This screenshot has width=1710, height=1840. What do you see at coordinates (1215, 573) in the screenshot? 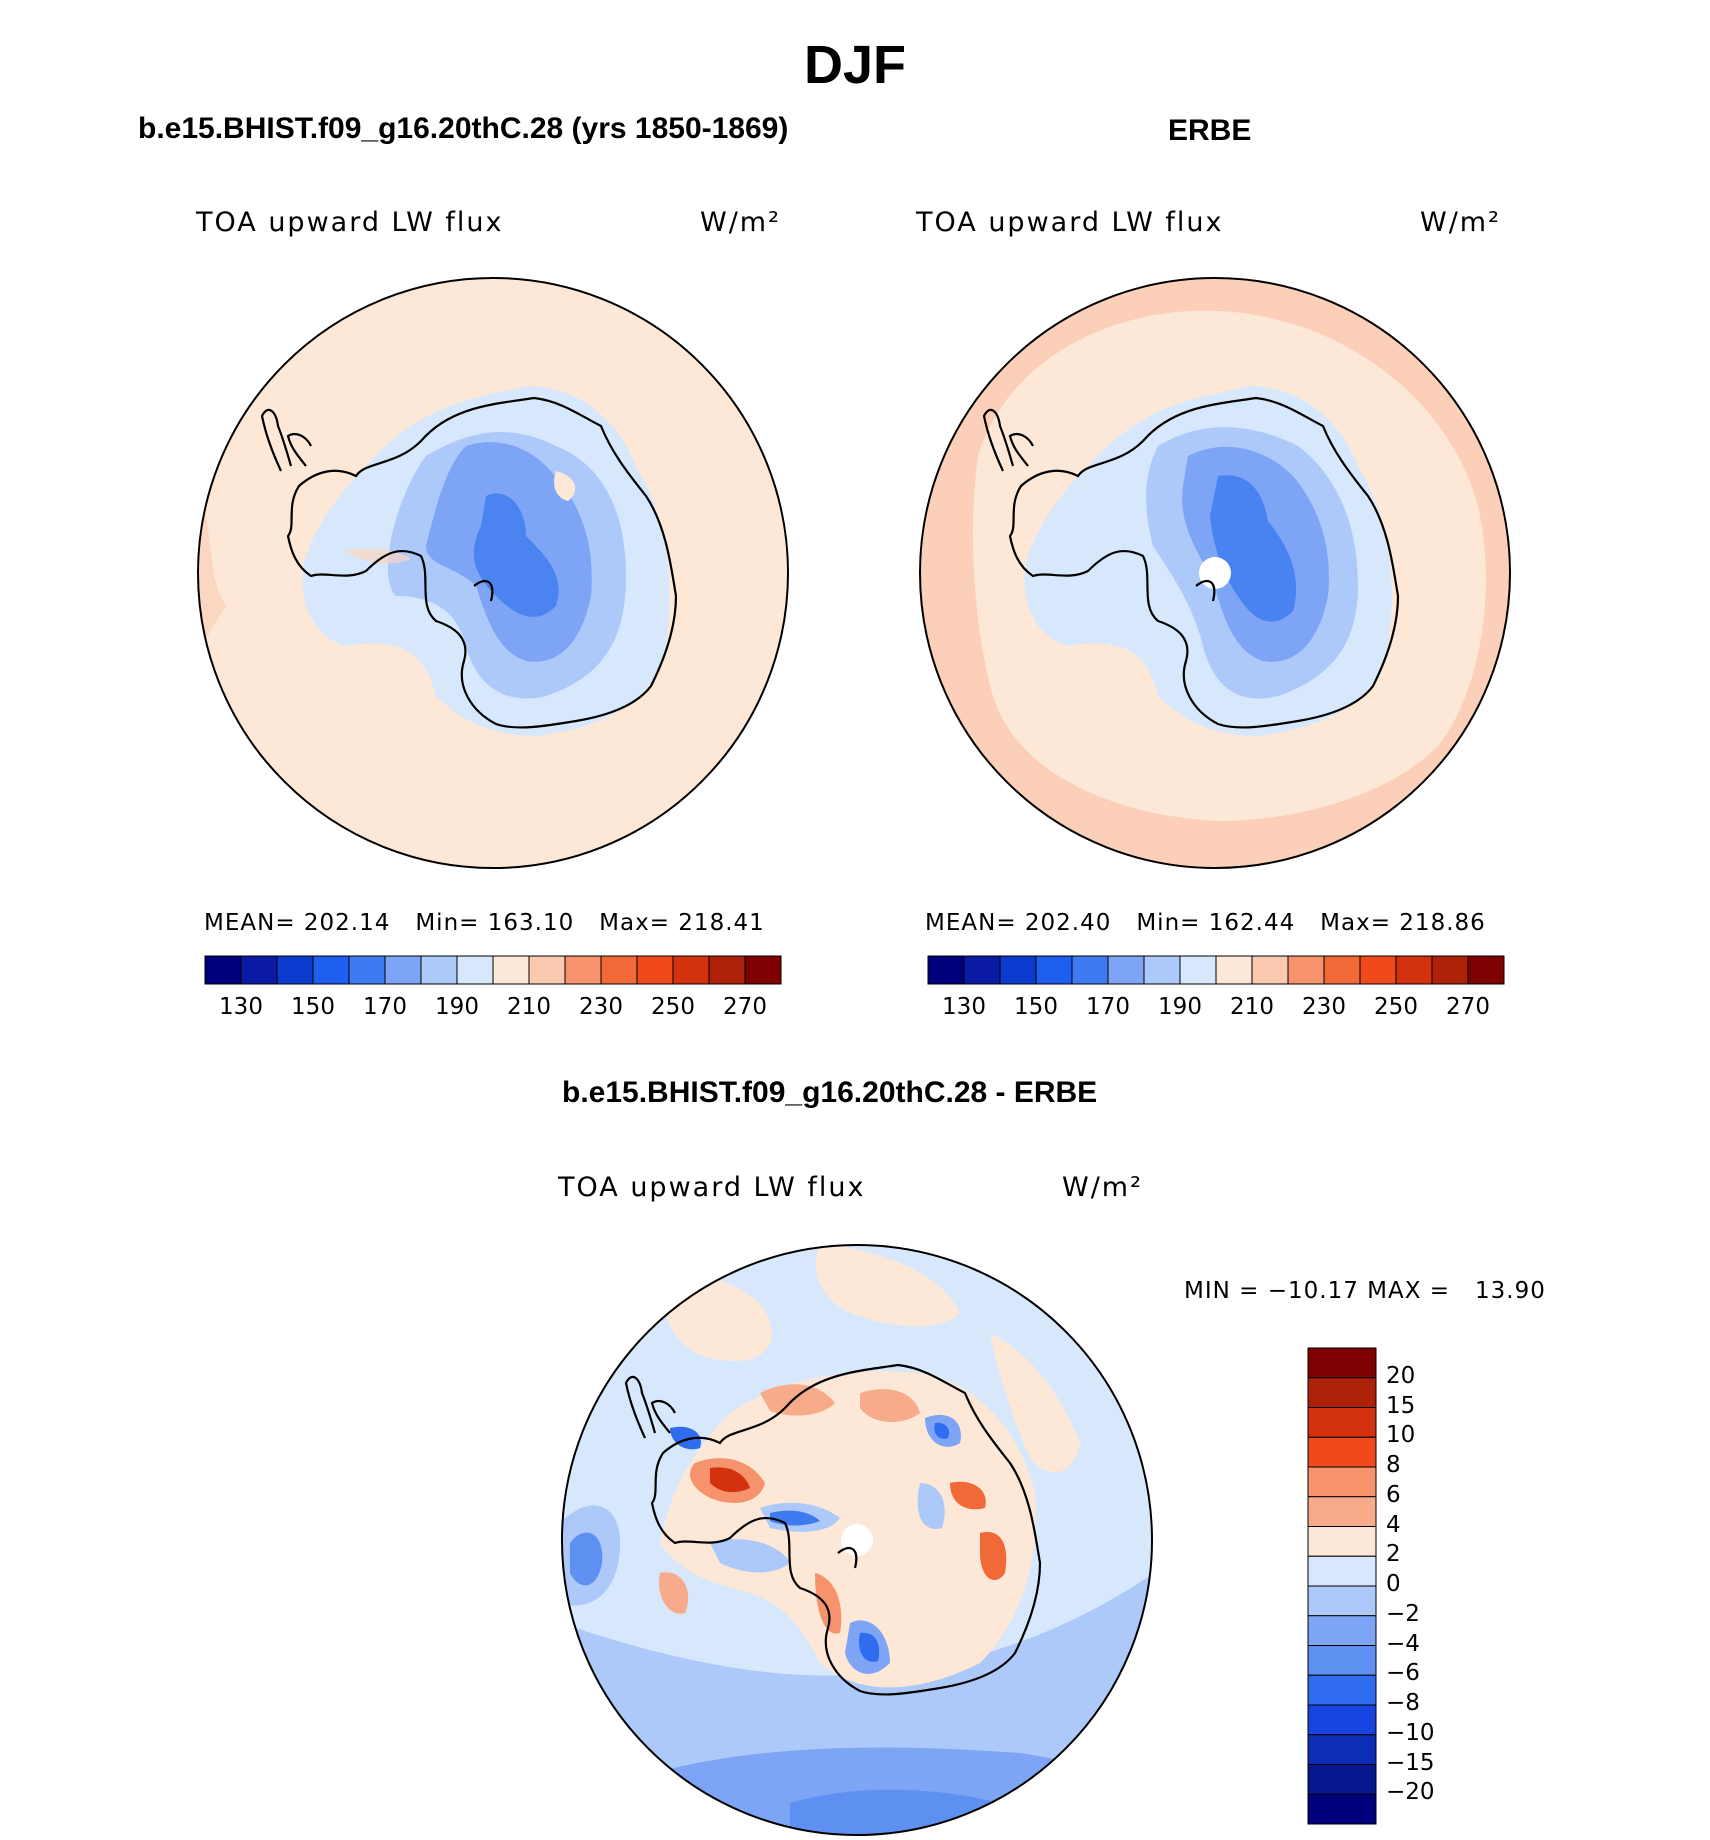
I see `polar-map-obs` at bounding box center [1215, 573].